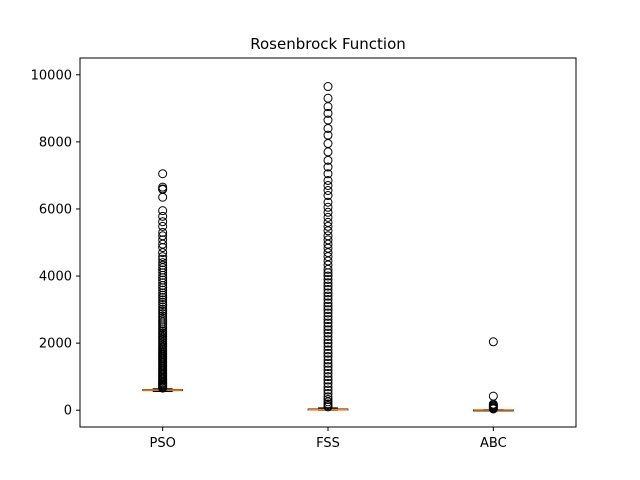 This screenshot has width=640, height=480. I want to click on x-tick-label: PSO, so click(163, 443).